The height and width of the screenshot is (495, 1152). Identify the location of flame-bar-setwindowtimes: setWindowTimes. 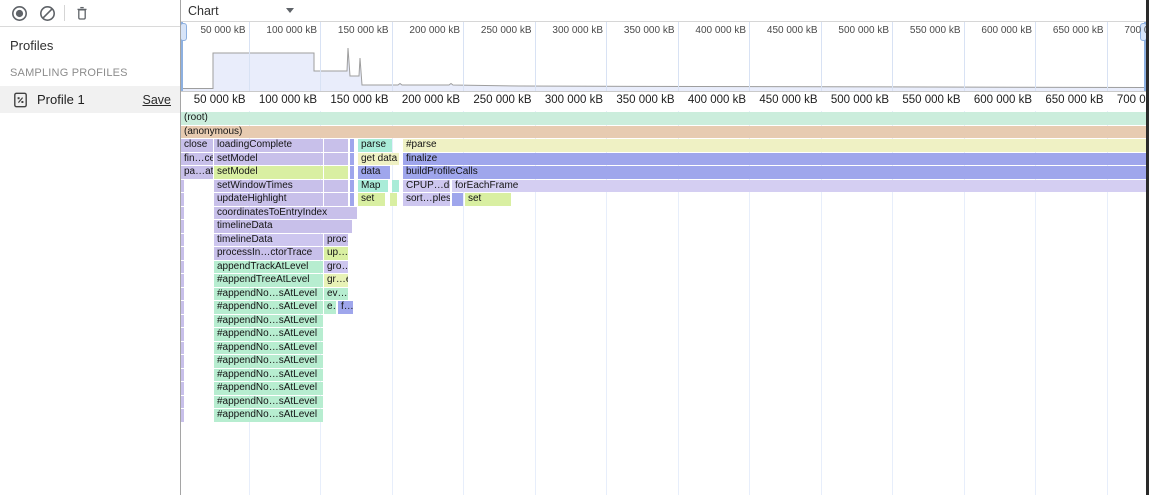
(268, 185).